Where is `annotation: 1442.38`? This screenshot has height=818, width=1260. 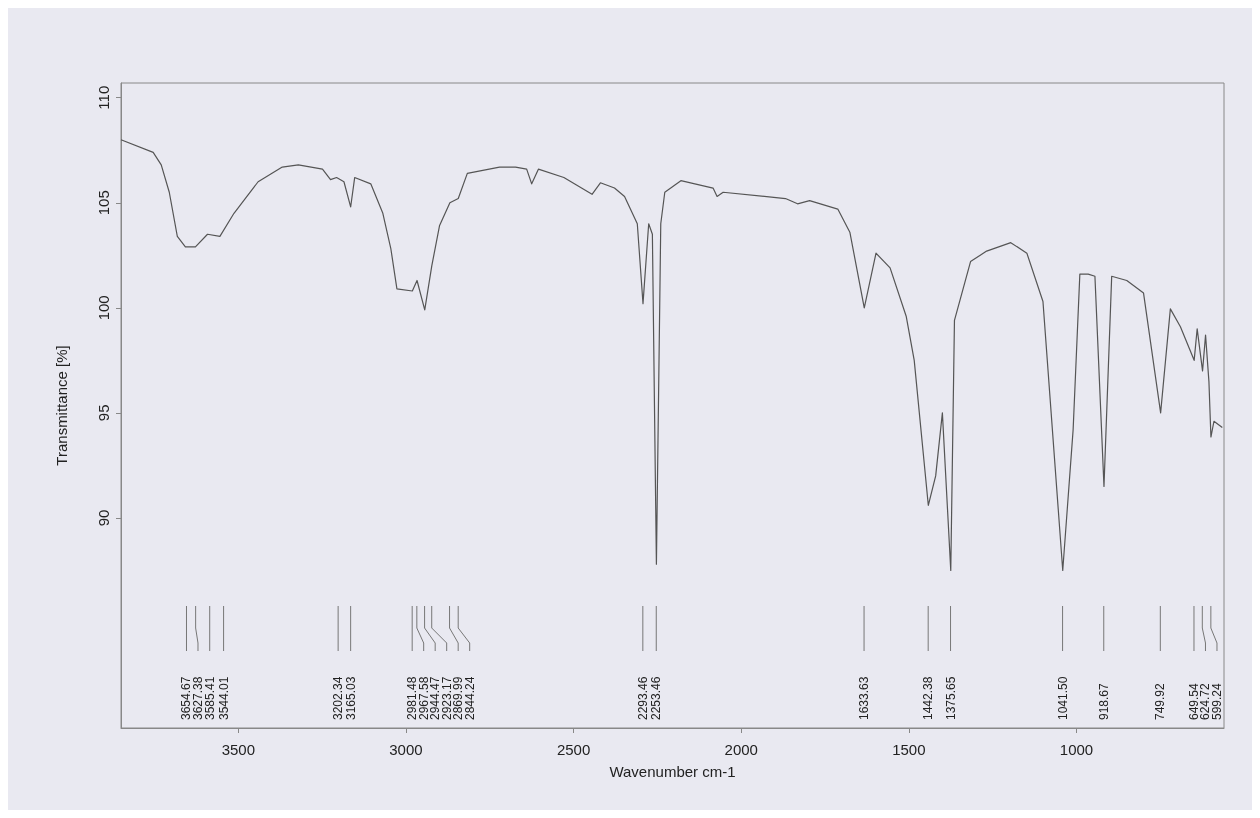
annotation: 1442.38 is located at coordinates (928, 698).